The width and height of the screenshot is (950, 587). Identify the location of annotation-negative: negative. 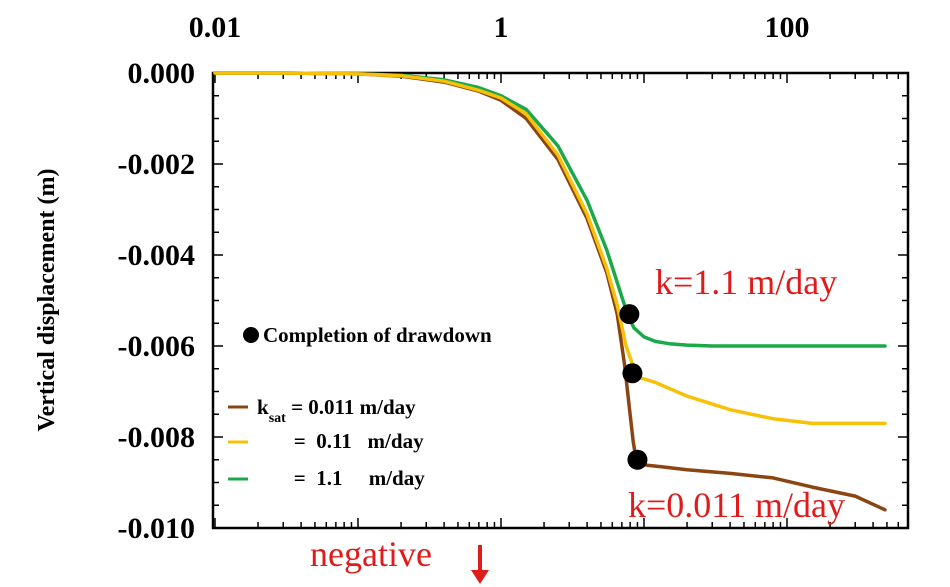
(371, 554).